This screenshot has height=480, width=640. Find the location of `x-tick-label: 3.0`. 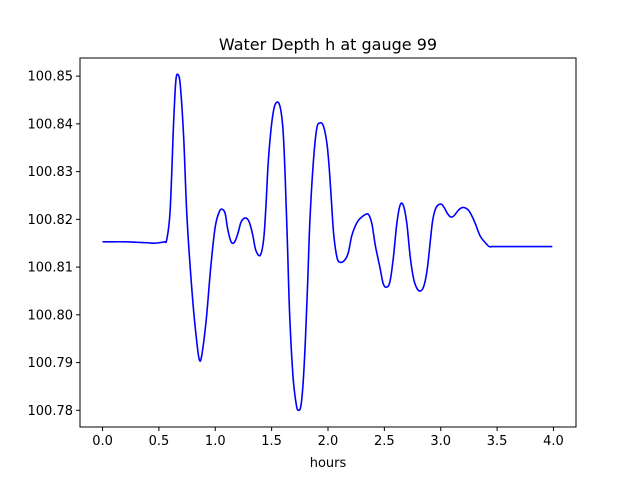

x-tick-label: 3.0 is located at coordinates (440, 441).